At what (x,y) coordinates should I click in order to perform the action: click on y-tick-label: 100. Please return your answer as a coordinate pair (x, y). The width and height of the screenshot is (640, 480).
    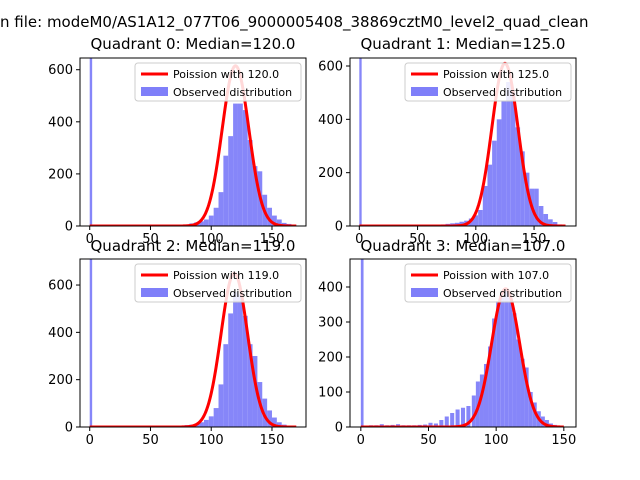
    Looking at the image, I should click on (330, 393).